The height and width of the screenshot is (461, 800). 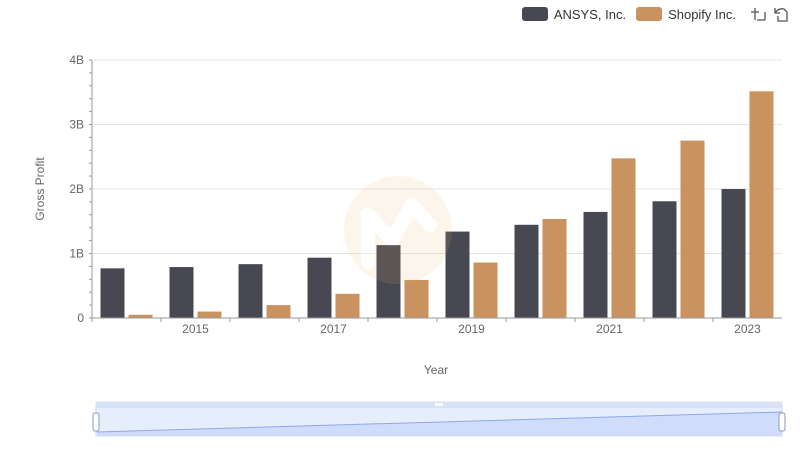 I want to click on legend-item-ansys: ANSYS, Inc., so click(x=574, y=14).